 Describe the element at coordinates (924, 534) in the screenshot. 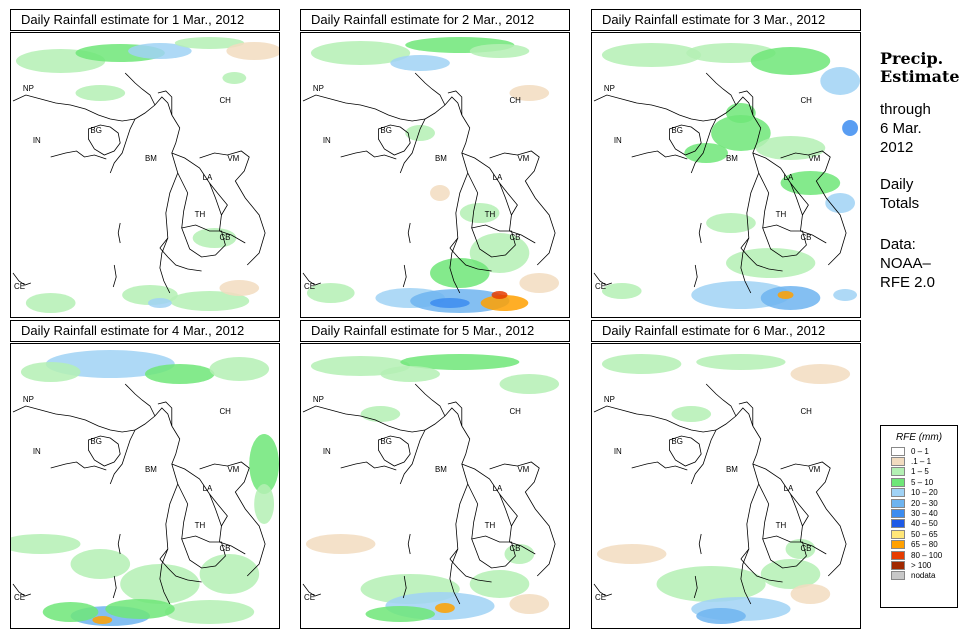

I see `legend-label: 50 – 65` at that location.